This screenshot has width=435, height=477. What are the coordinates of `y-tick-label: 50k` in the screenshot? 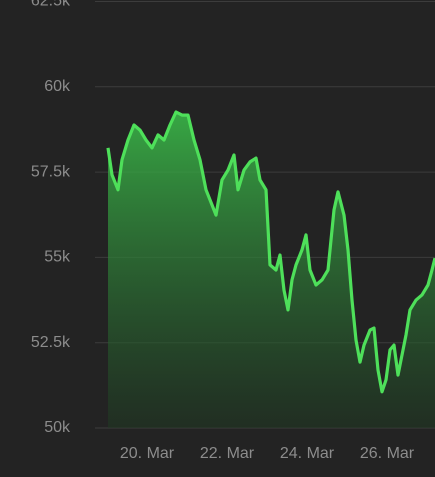 It's located at (57, 427).